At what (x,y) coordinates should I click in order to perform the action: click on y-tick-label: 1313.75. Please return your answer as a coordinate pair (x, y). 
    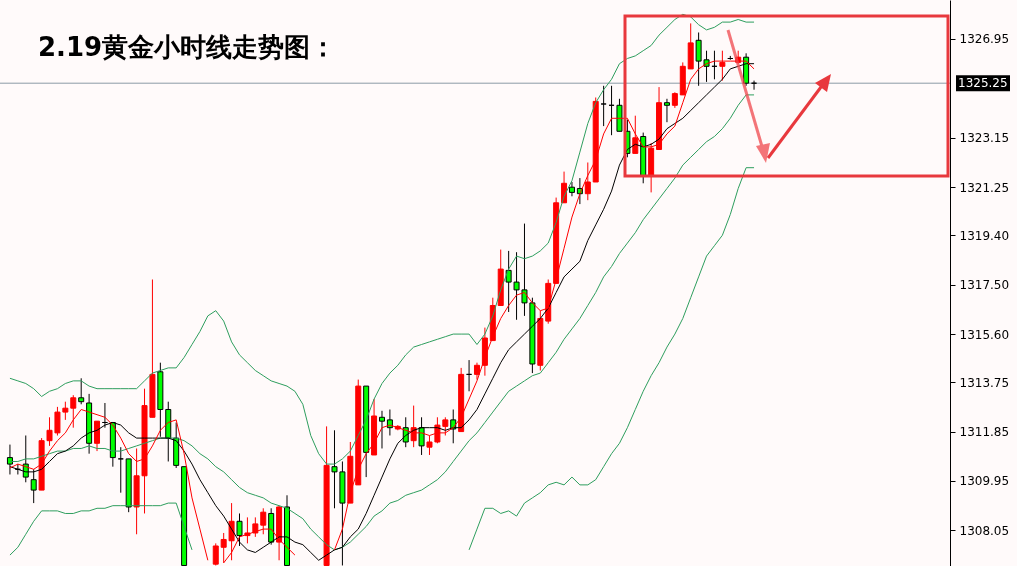
    Looking at the image, I should click on (984, 382).